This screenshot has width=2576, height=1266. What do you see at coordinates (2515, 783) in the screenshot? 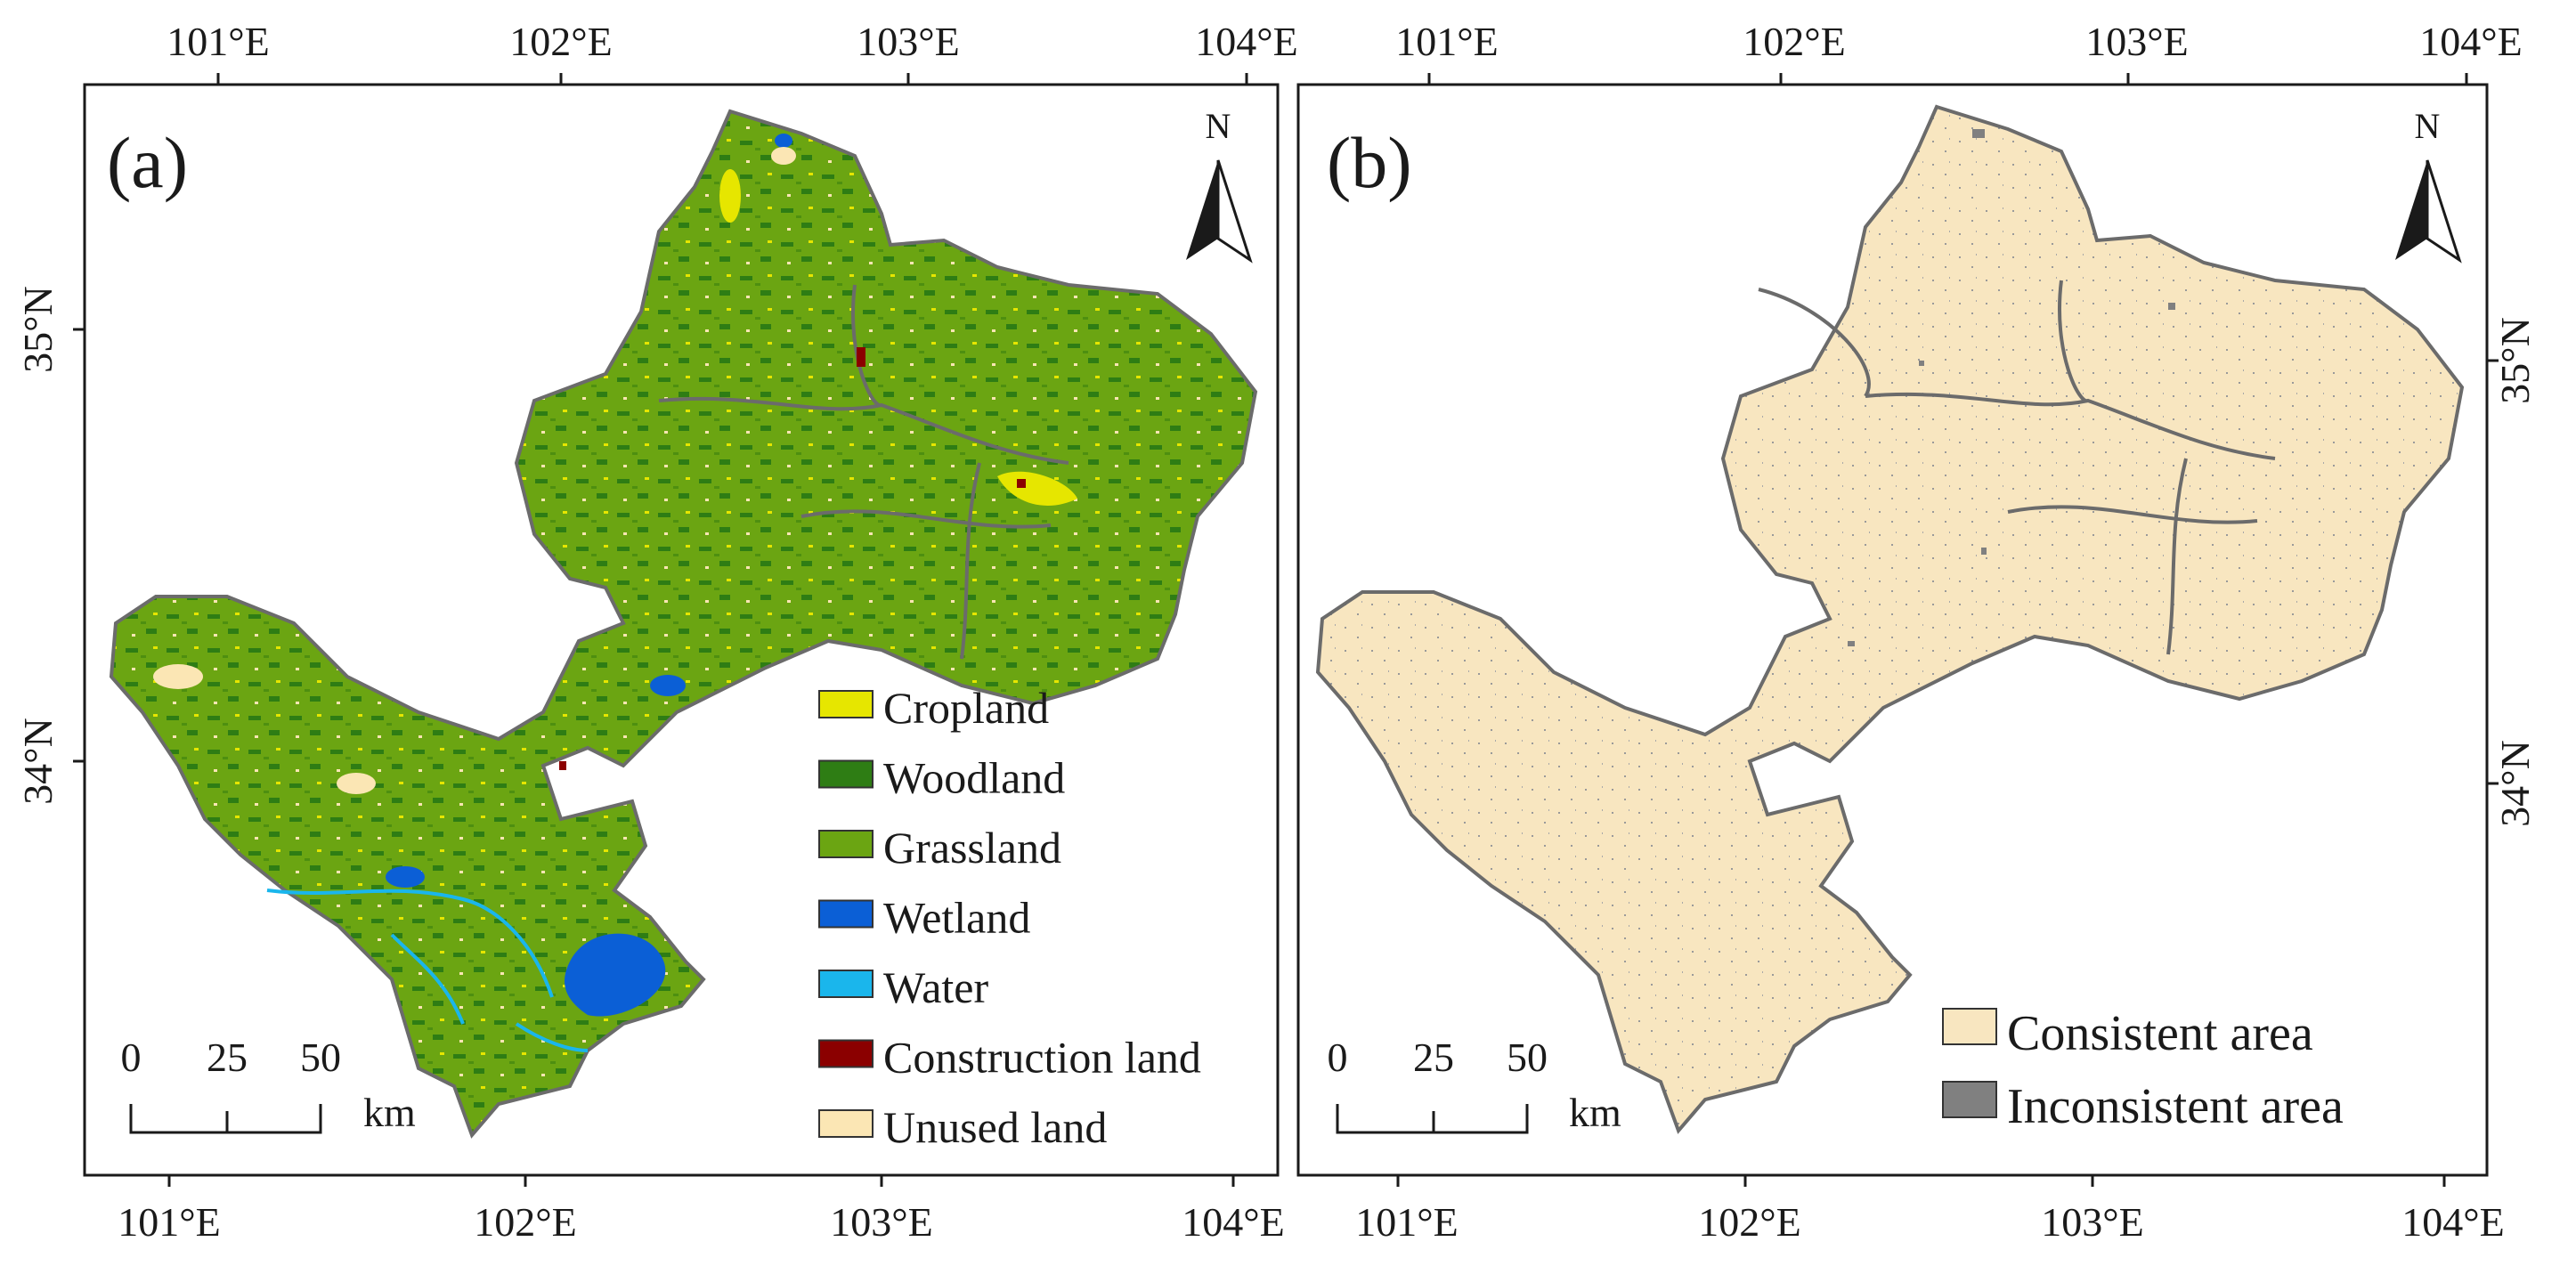
I see `axis-label-right-lat: 34°N` at bounding box center [2515, 783].